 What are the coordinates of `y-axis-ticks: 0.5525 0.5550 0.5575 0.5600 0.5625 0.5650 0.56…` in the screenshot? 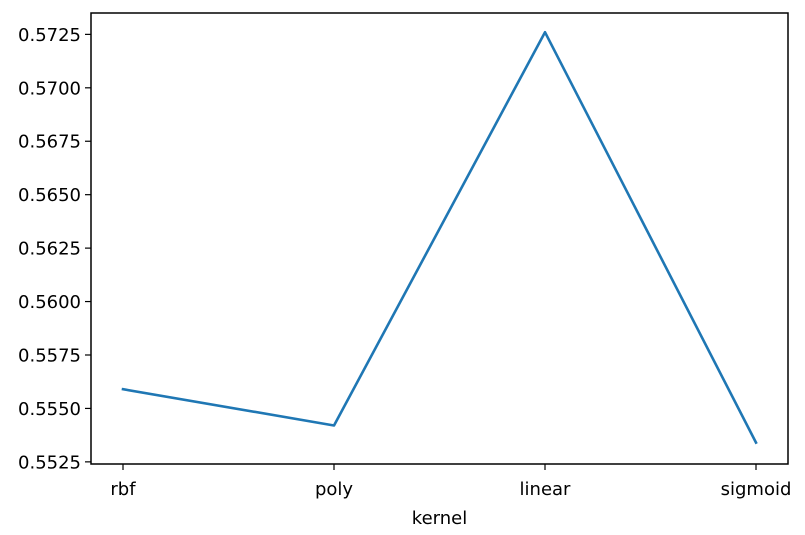 It's located at (54, 249).